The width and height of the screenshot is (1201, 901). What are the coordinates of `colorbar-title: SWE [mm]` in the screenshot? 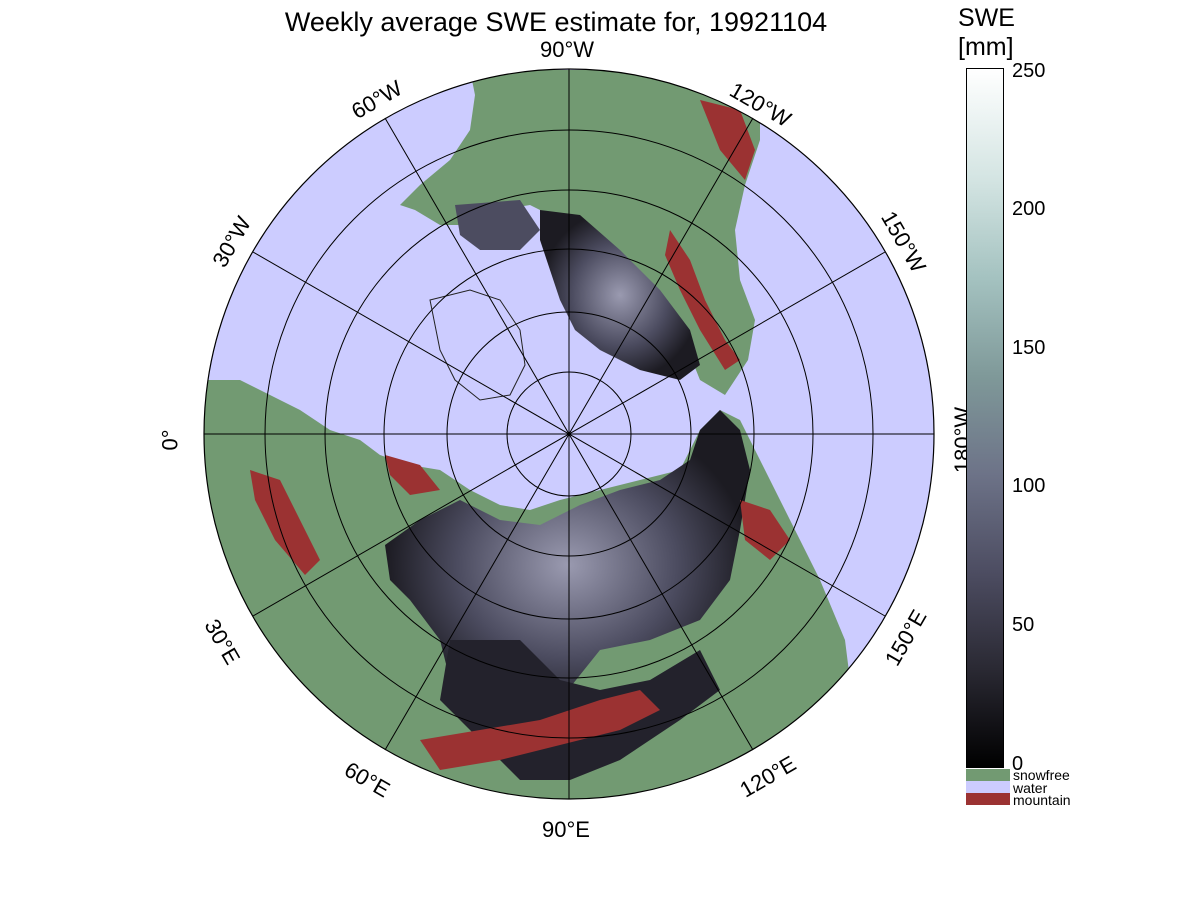 It's located at (986, 33).